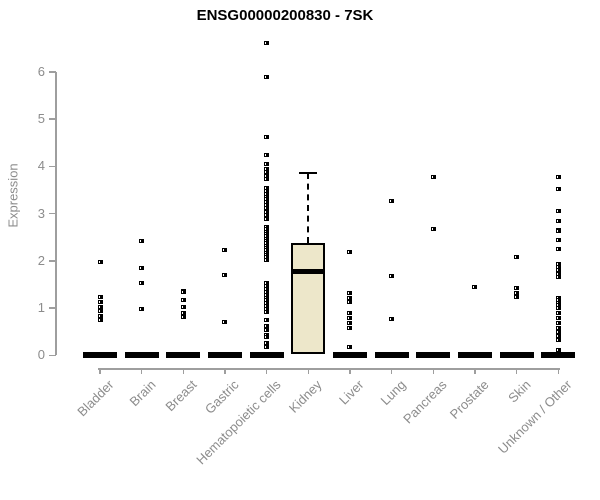 The width and height of the screenshot is (600, 500). I want to click on box-rect, so click(308, 299).